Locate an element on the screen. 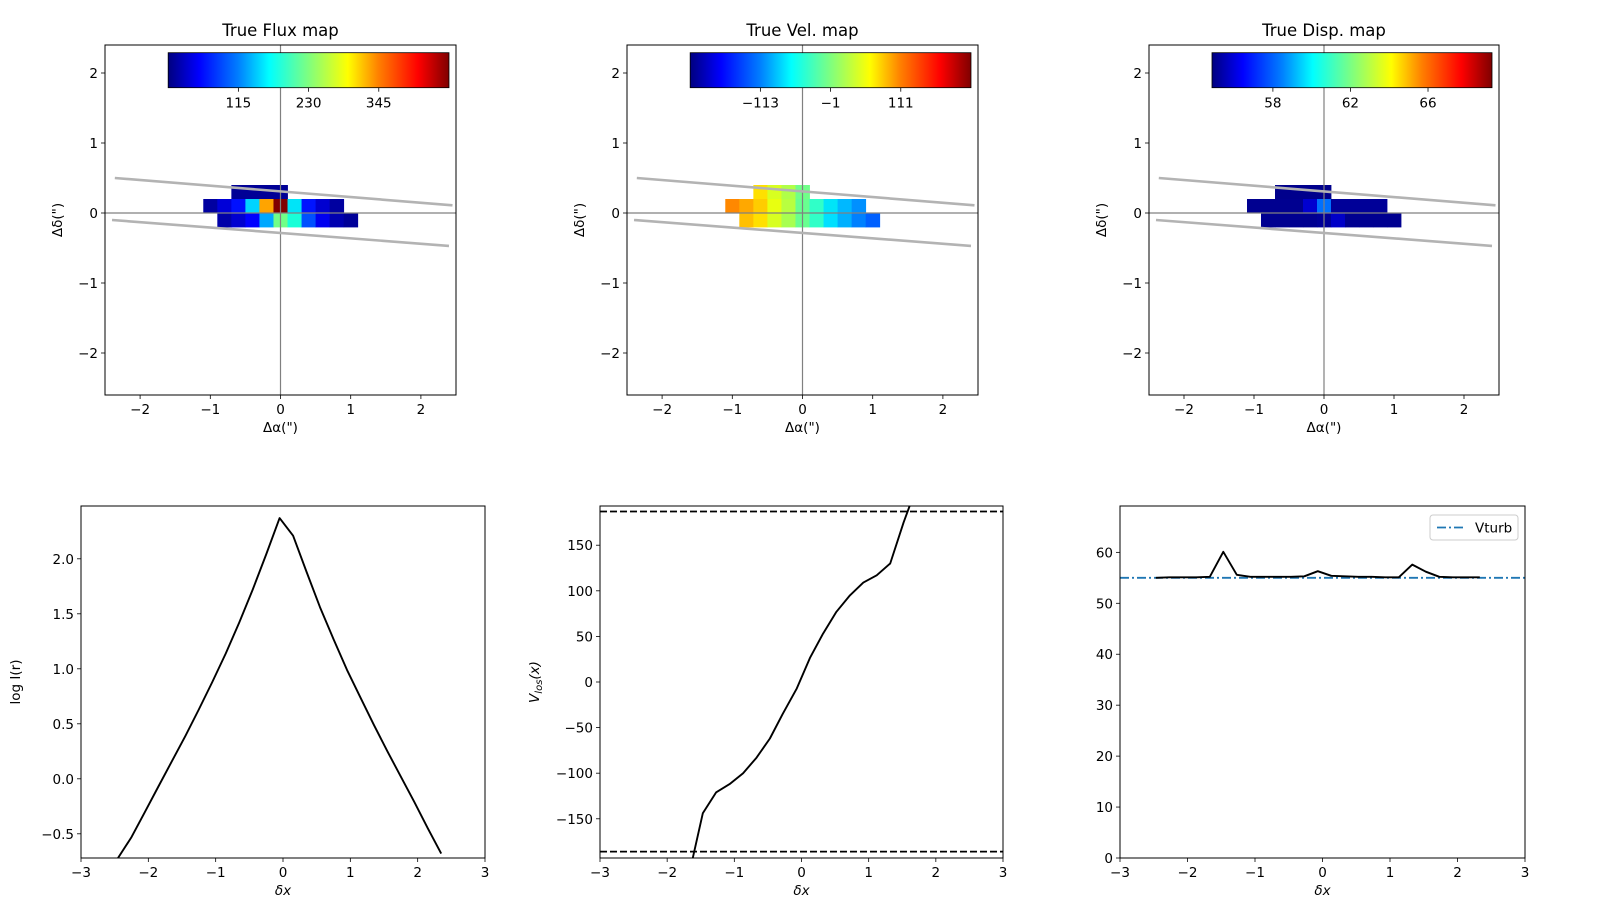 The image size is (1600, 900). axes-frame is located at coordinates (801, 682).